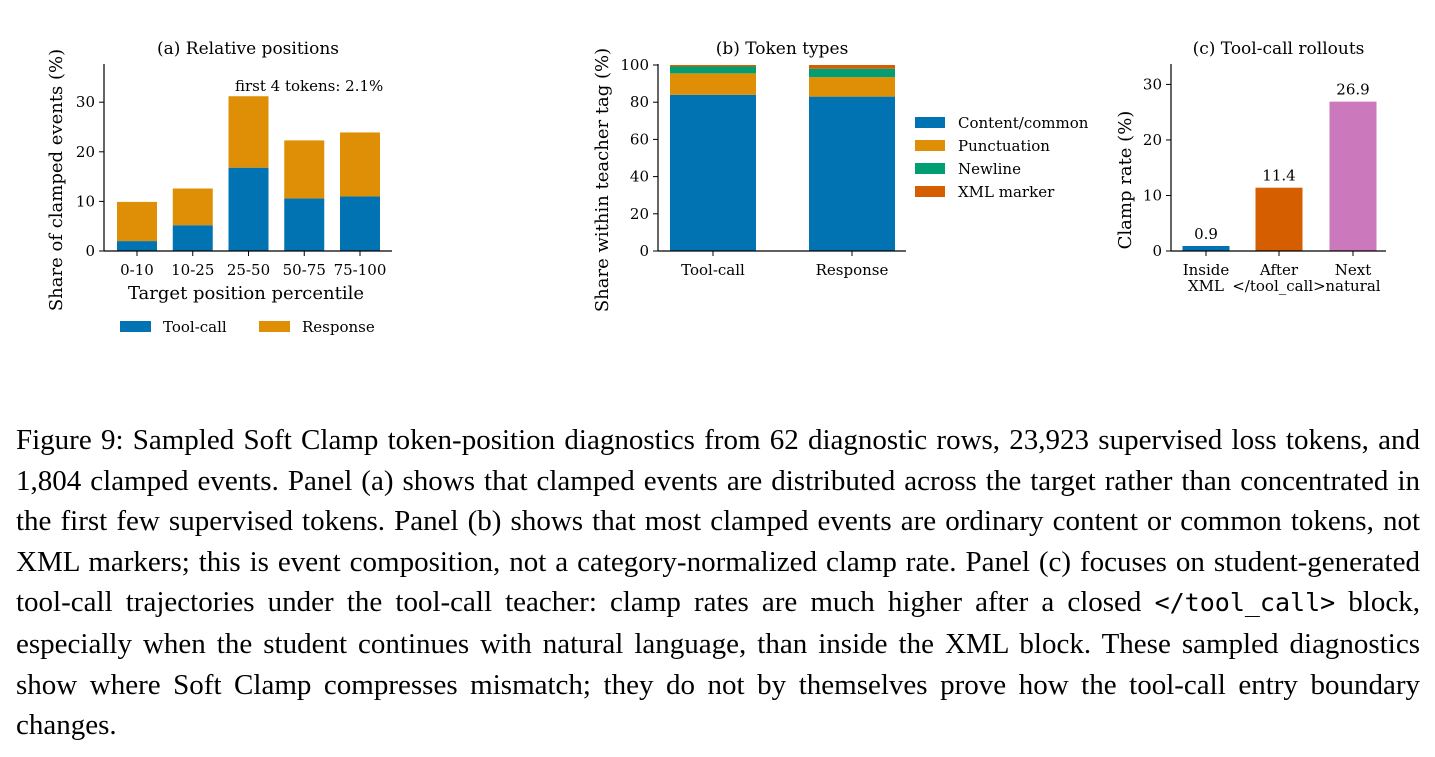 The image size is (1435, 757). Describe the element at coordinates (1004, 146) in the screenshot. I see `legend-label: Punctuation` at that location.